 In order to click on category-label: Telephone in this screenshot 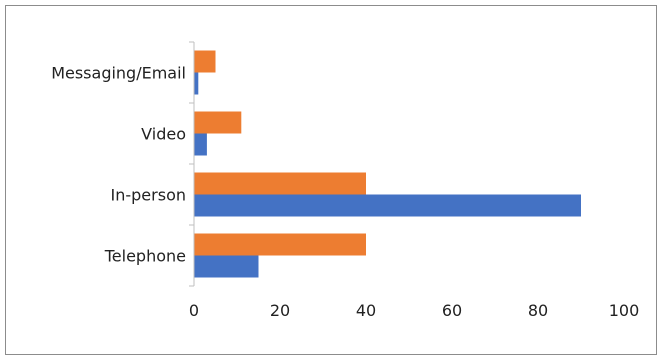, I will do `click(145, 256)`.